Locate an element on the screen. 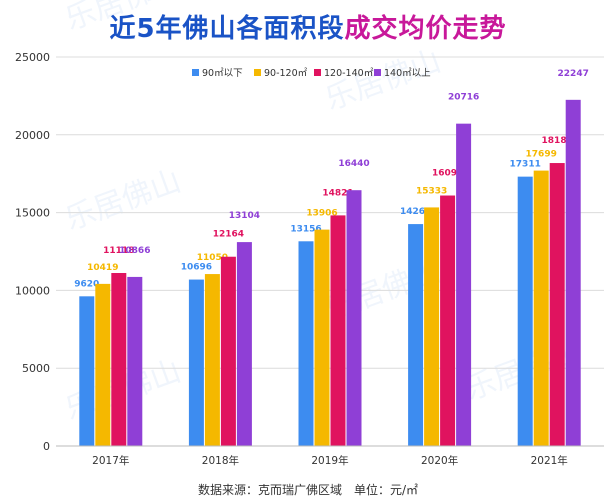  y-tick-label: 5000 is located at coordinates (36, 368).